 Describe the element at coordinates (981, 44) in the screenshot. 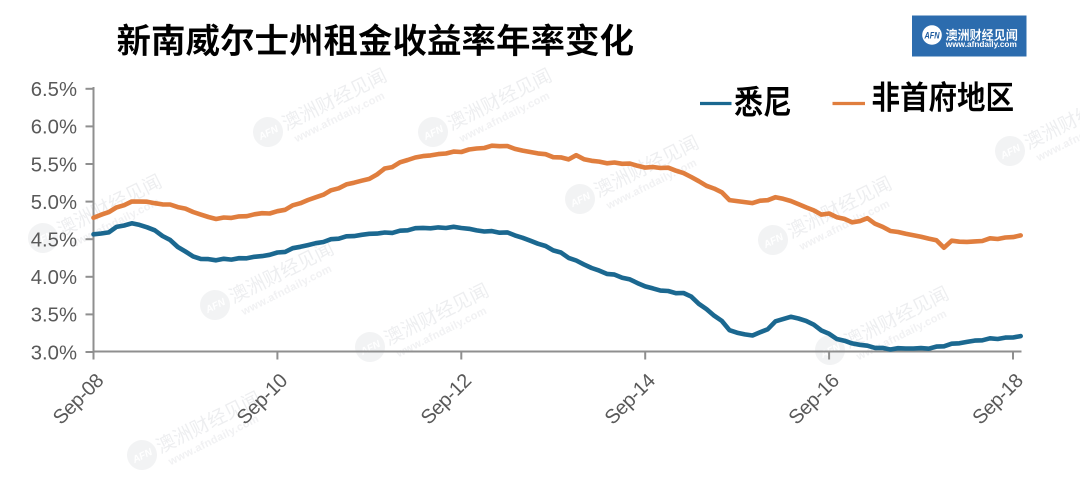

I see `svg-text: www.afndaily.com` at that location.